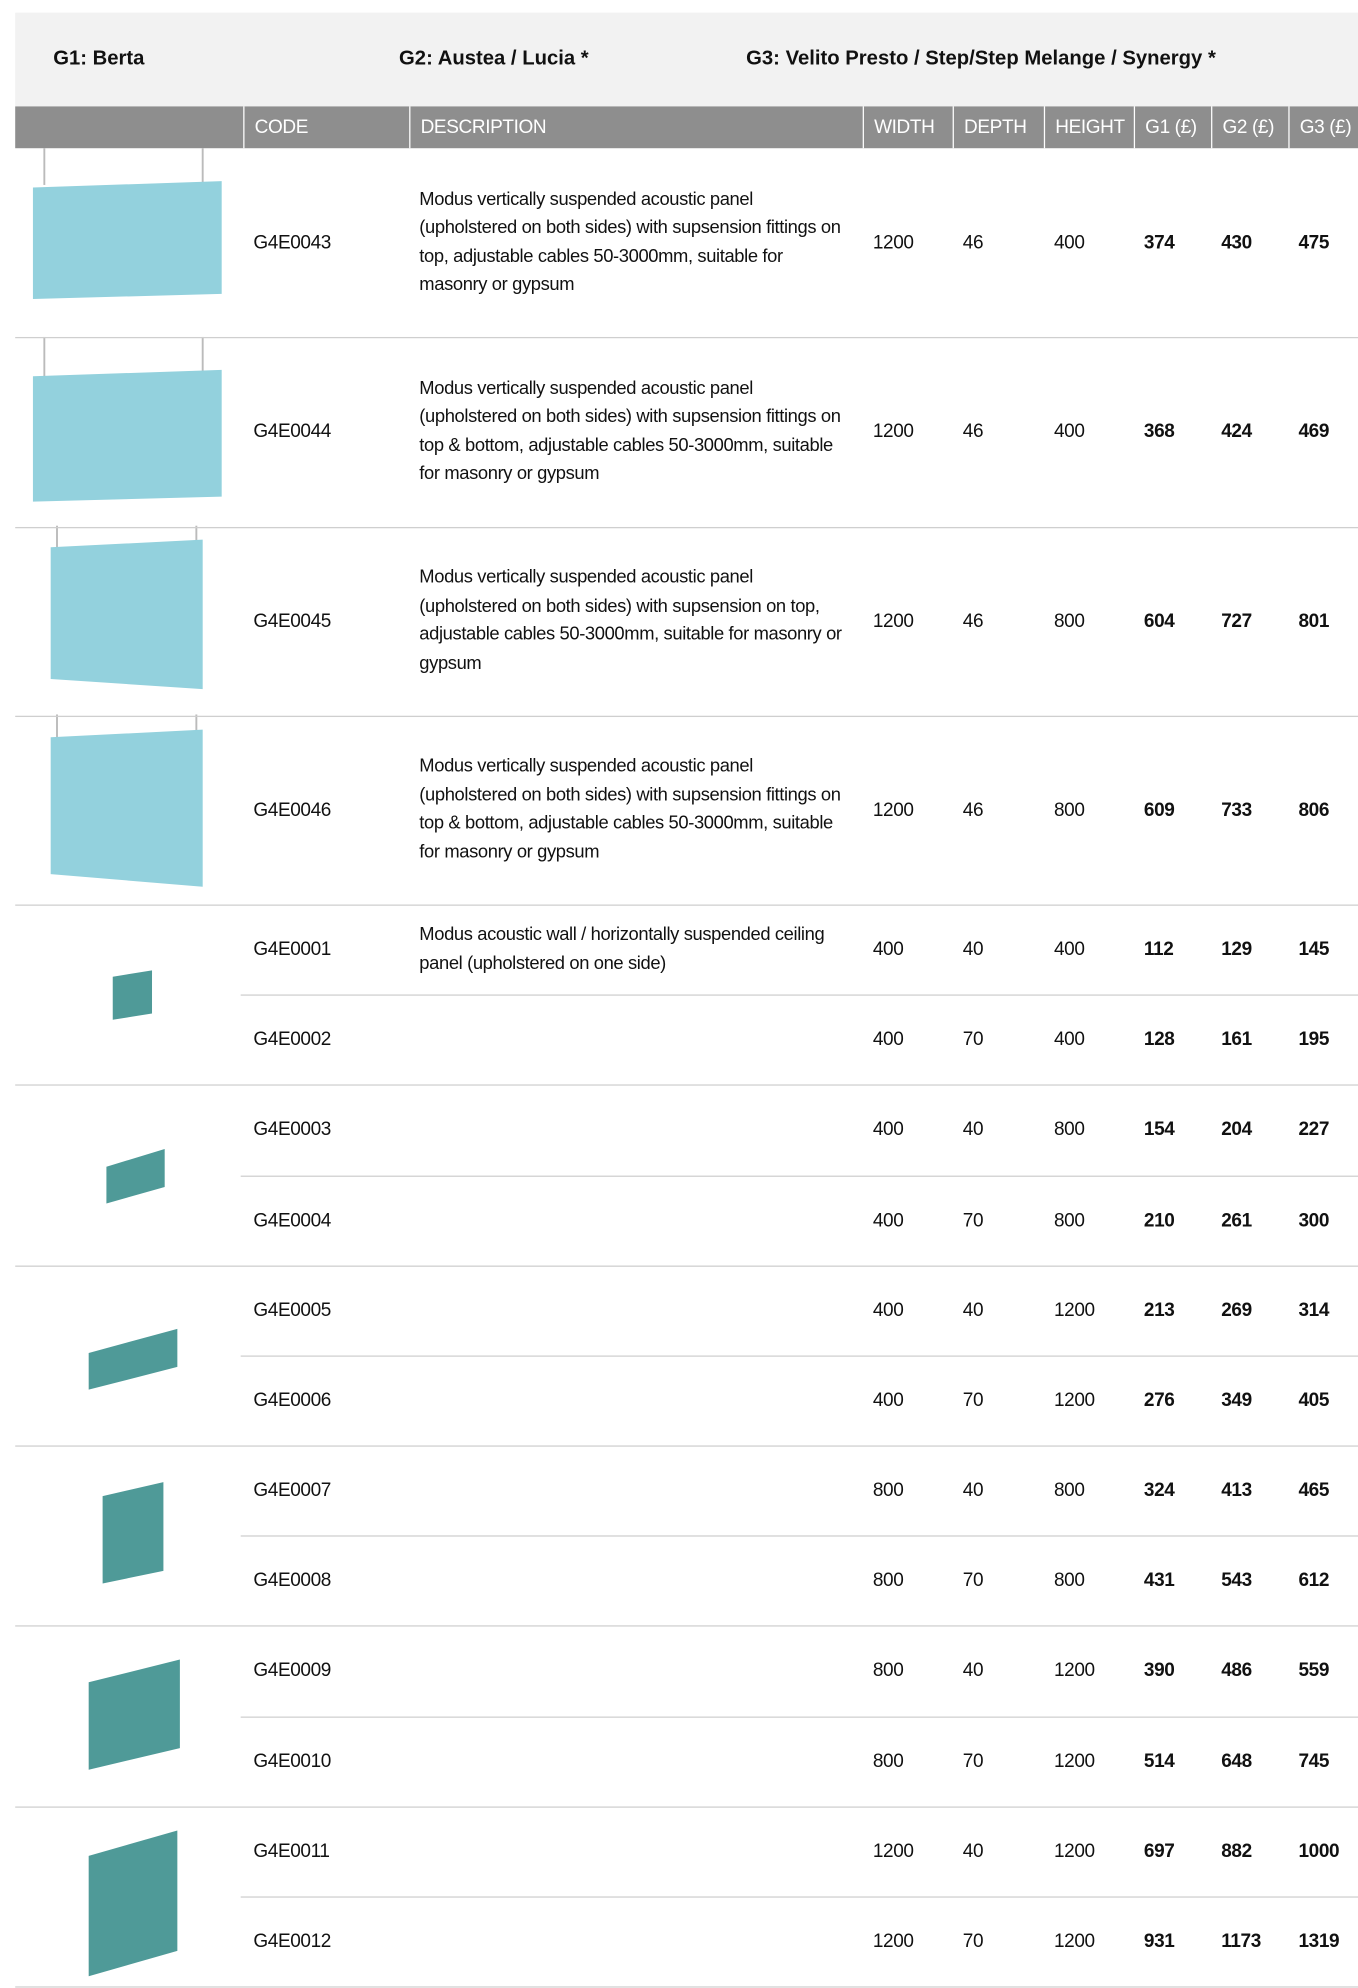 The width and height of the screenshot is (1358, 1988). I want to click on cell-g1: 931, so click(1159, 1941).